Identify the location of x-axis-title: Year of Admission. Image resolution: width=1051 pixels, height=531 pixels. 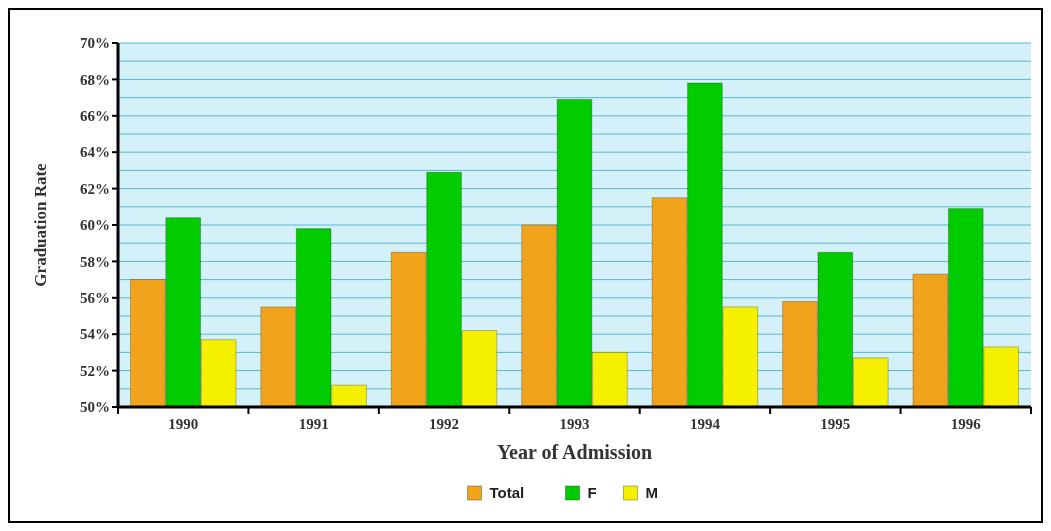
(574, 452).